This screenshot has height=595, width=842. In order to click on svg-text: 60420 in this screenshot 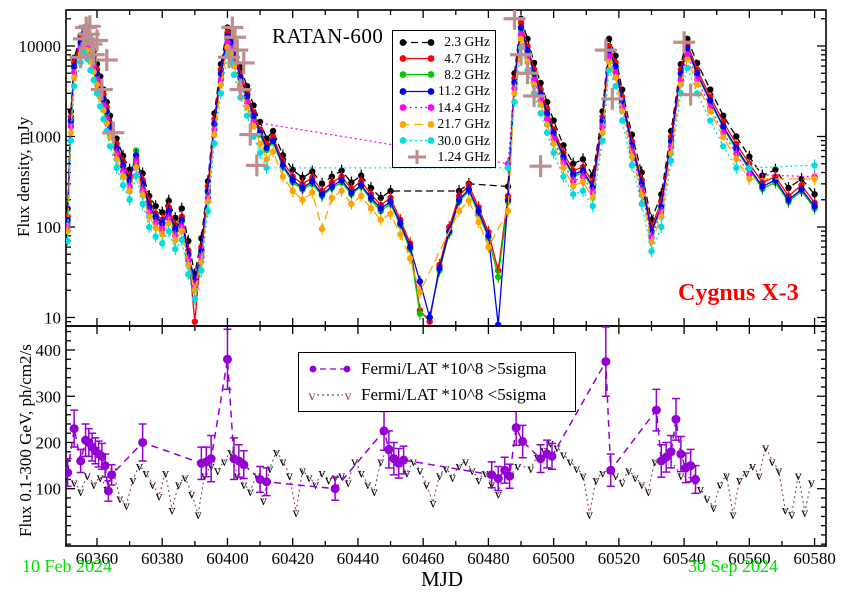, I will do `click(292, 558)`.